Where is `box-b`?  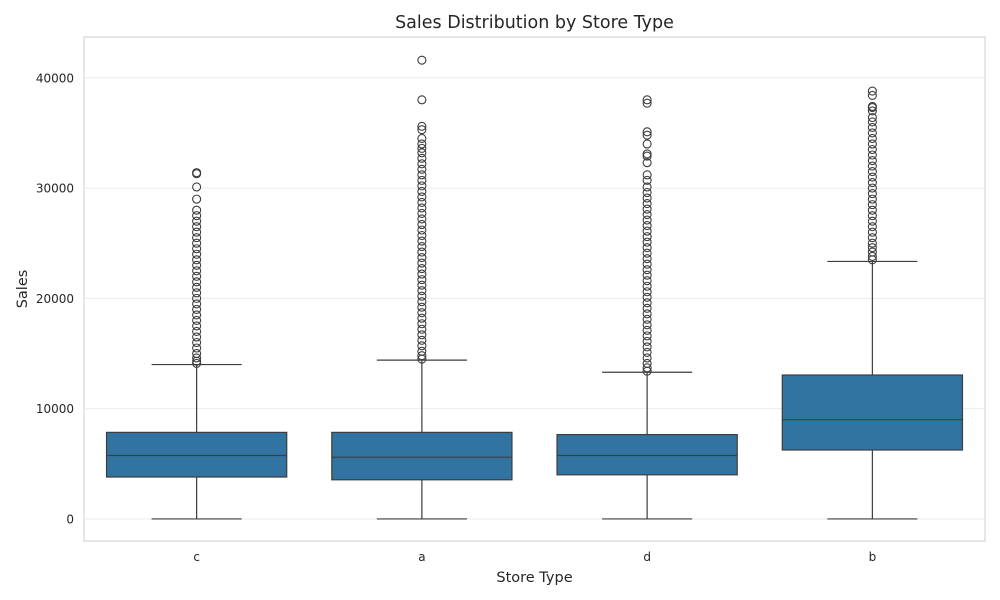 box-b is located at coordinates (872, 412).